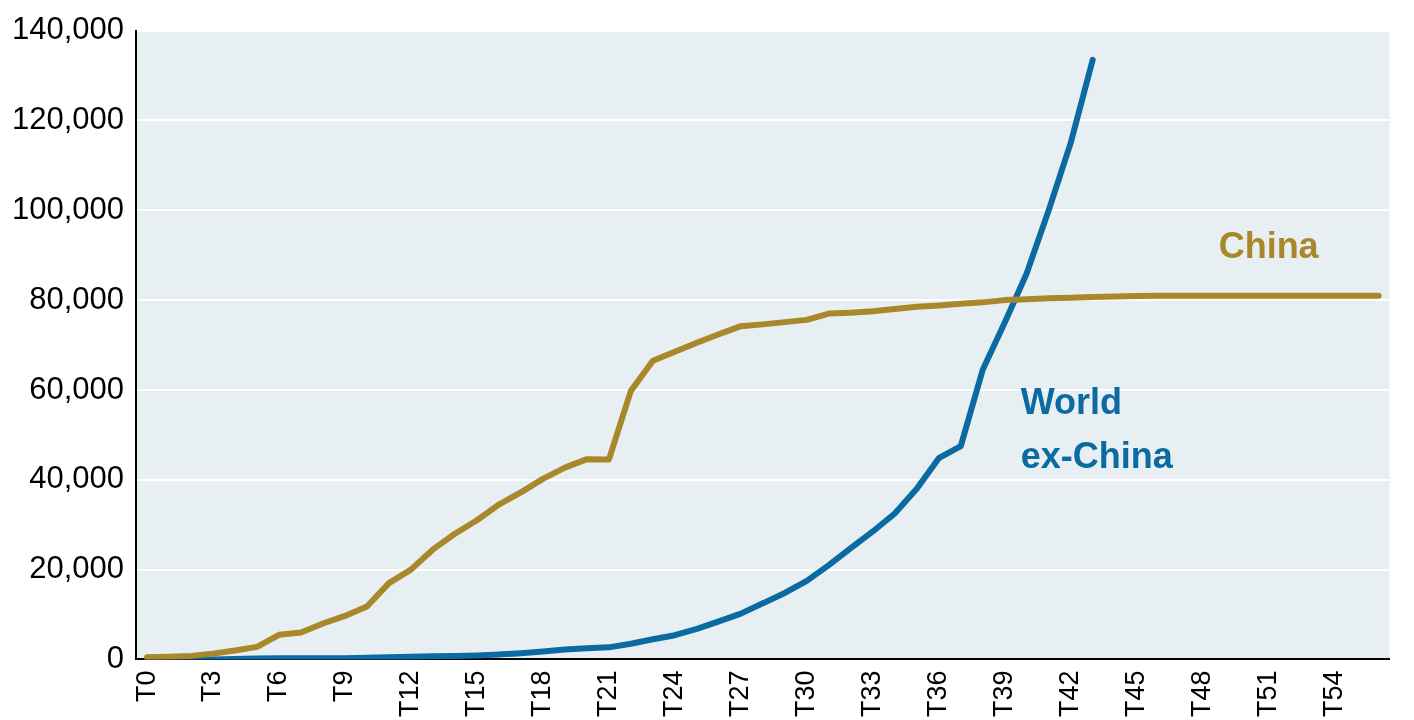 This screenshot has width=1414, height=720. What do you see at coordinates (277, 686) in the screenshot?
I see `x-tick-label: T6` at bounding box center [277, 686].